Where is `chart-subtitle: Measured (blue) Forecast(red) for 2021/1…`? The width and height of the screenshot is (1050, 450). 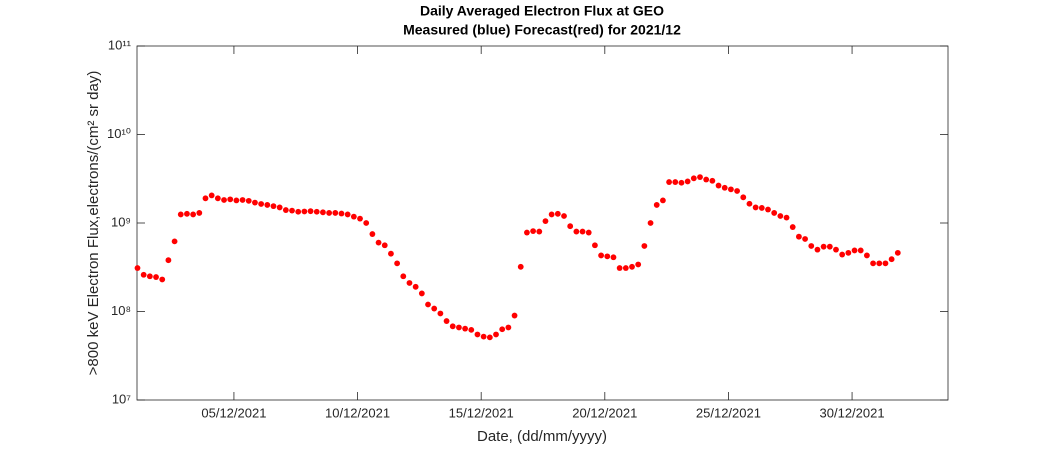 chart-subtitle: Measured (blue) Forecast(red) for 2021/1… is located at coordinates (542, 30).